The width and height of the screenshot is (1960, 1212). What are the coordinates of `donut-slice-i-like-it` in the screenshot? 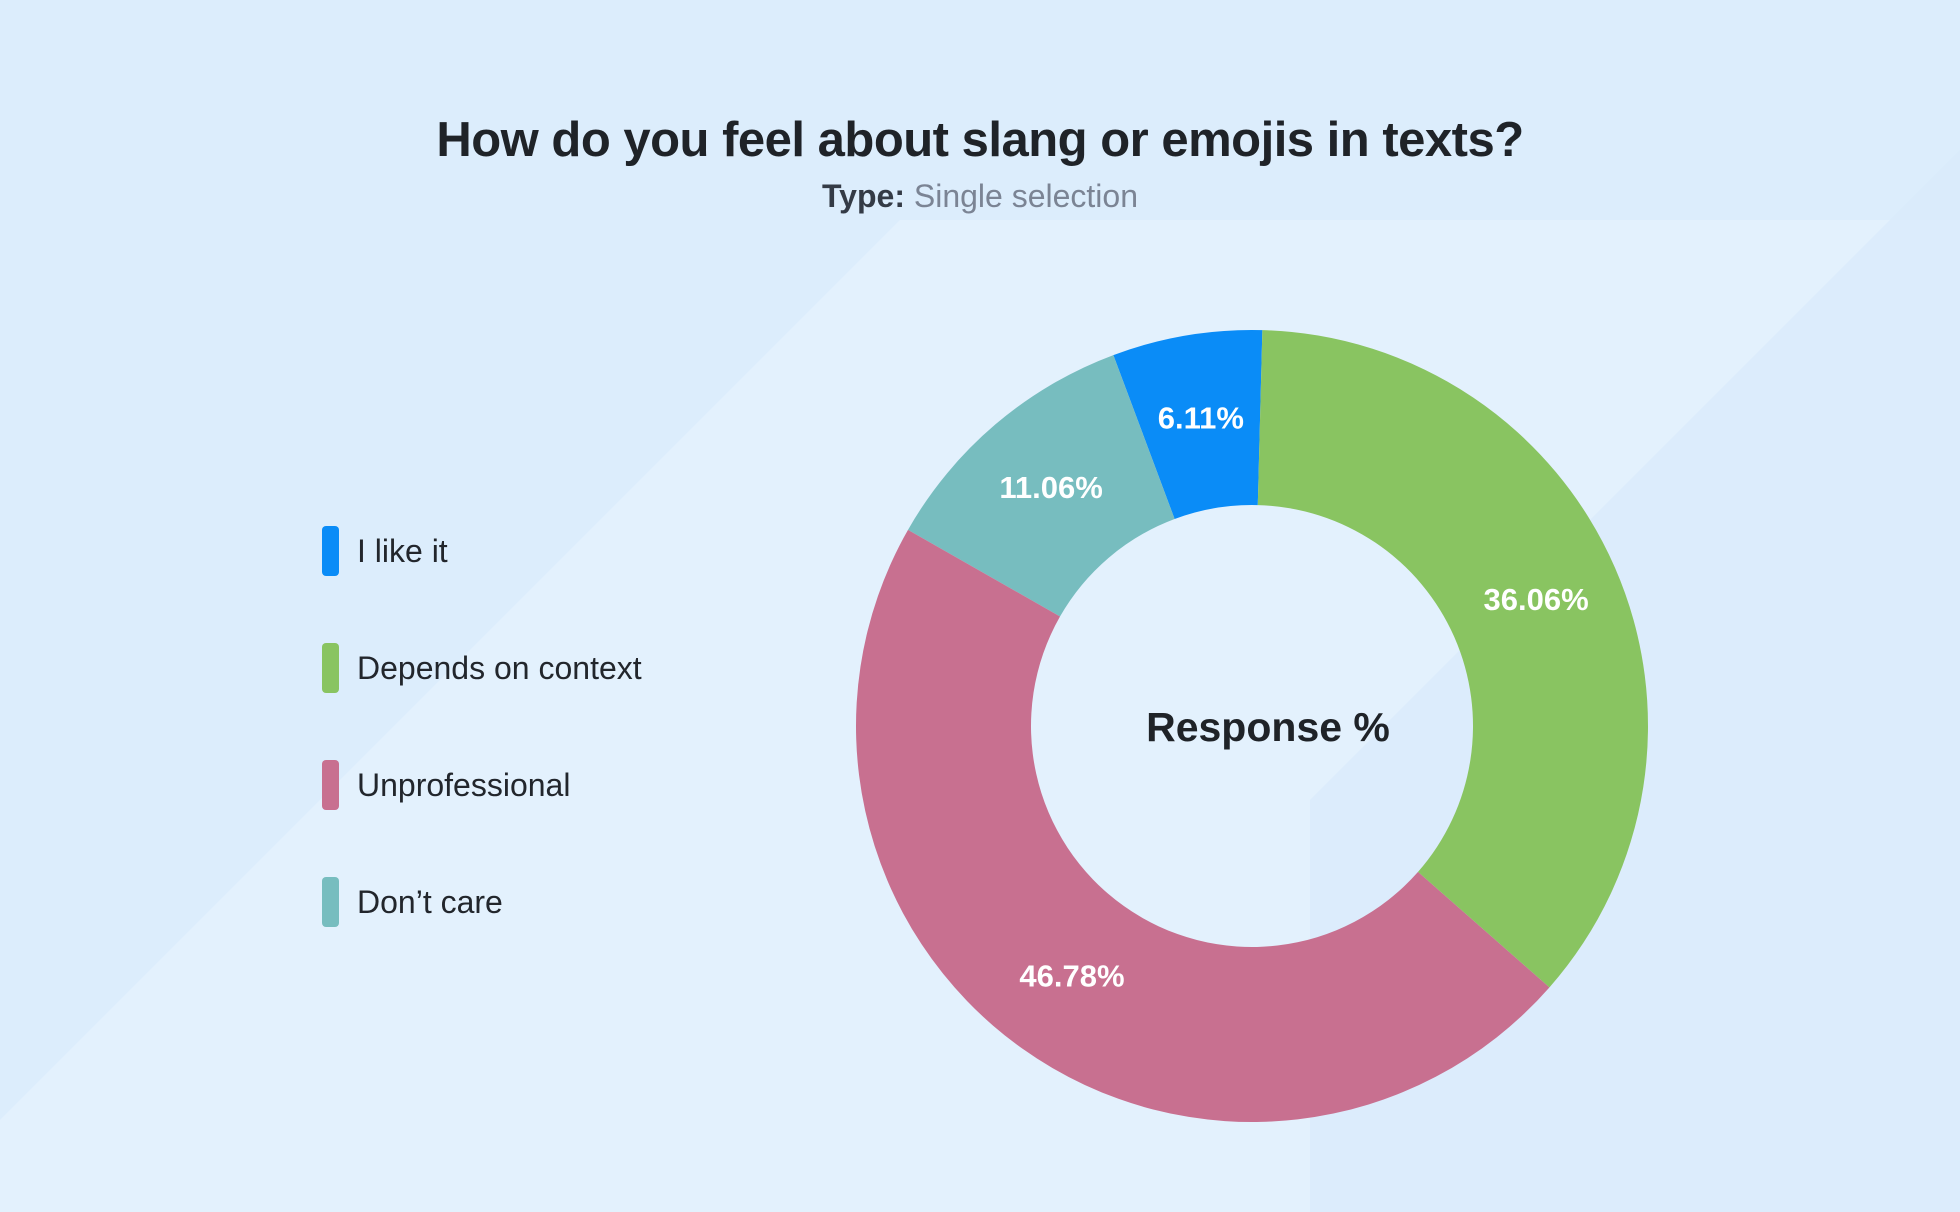 It's located at (1188, 424).